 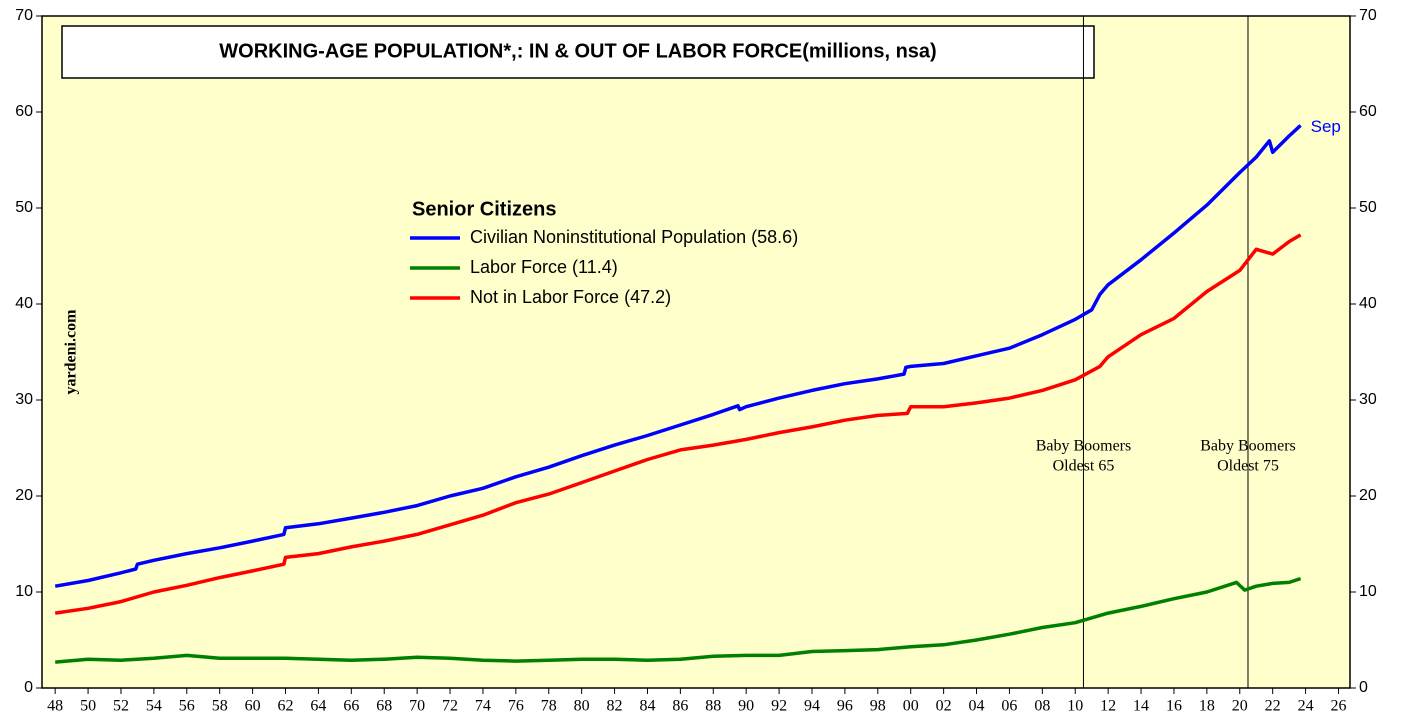 I want to click on x-tick-label: 72, so click(x=450, y=706).